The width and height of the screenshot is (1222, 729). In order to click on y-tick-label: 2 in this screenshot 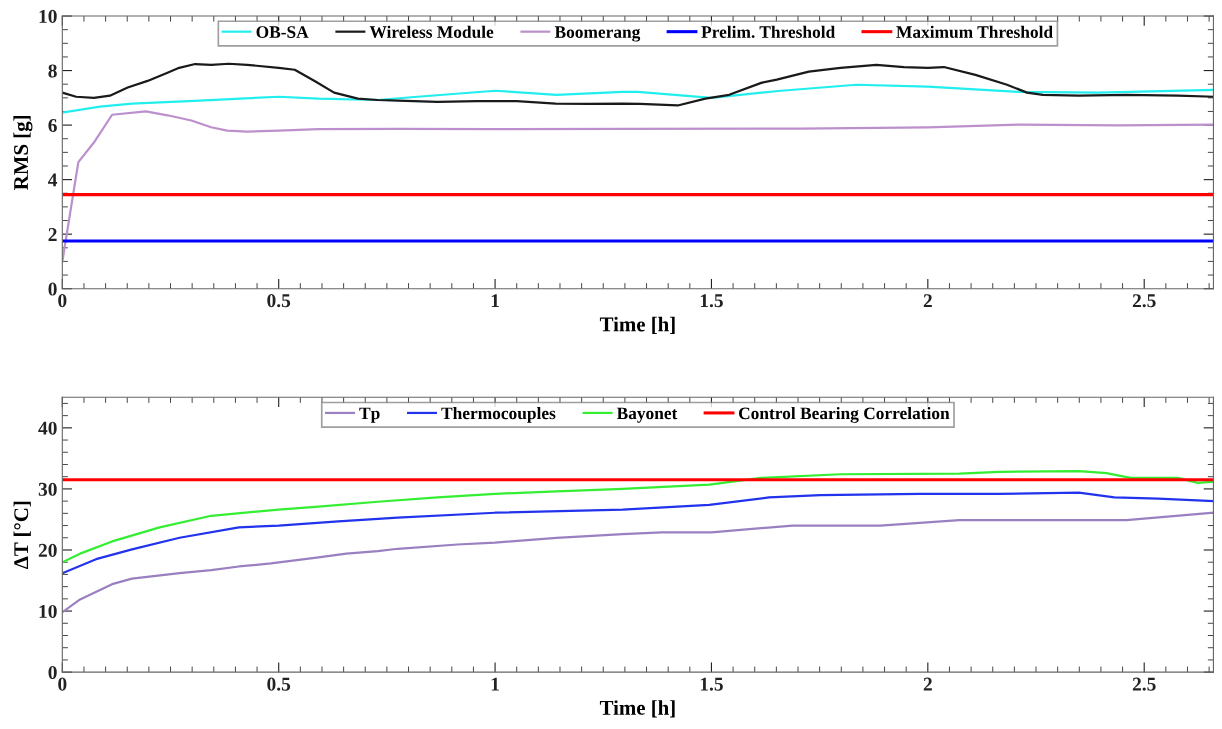, I will do `click(52, 234)`.